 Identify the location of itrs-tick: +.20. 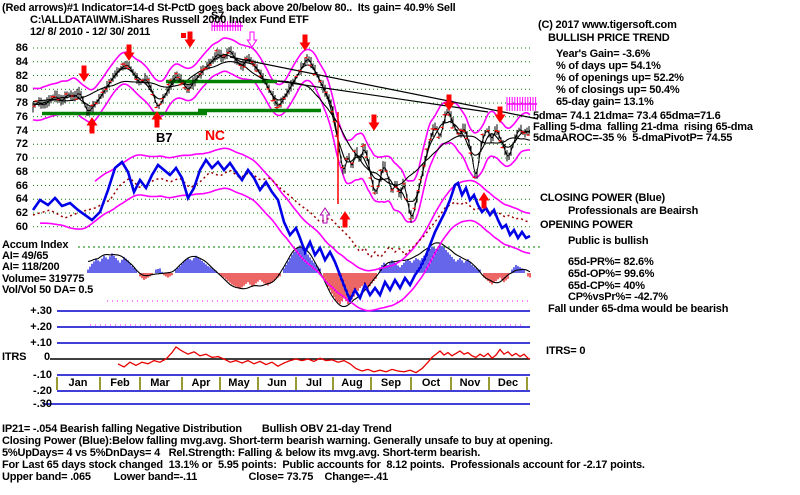
(41, 327).